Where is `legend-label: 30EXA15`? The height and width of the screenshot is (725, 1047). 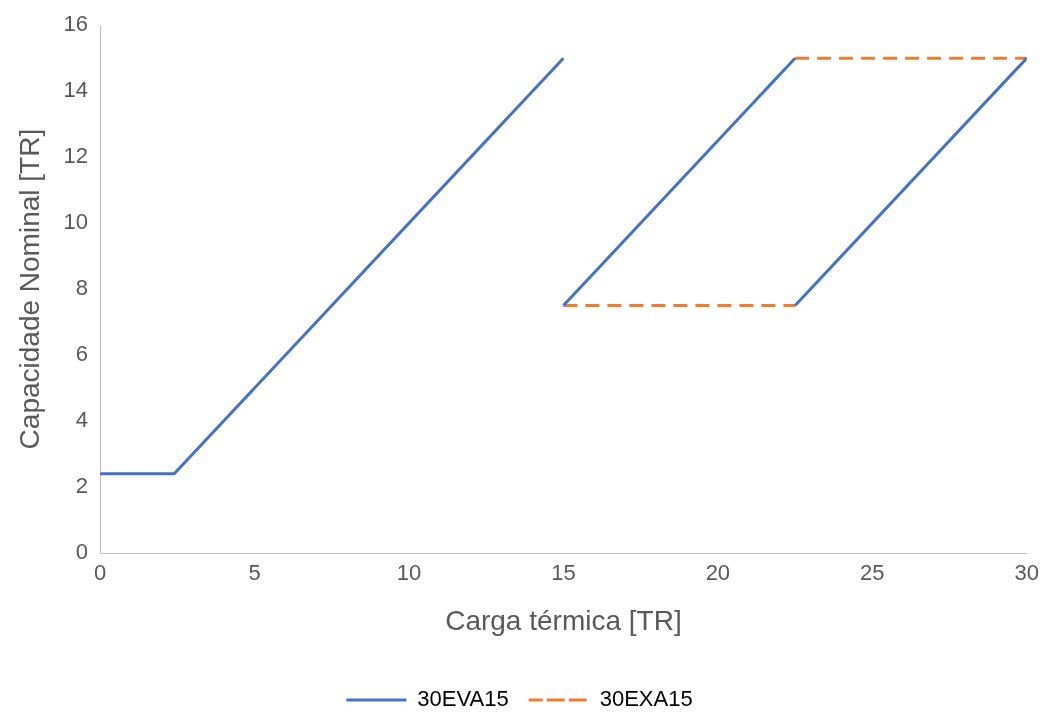 legend-label: 30EXA15 is located at coordinates (646, 699).